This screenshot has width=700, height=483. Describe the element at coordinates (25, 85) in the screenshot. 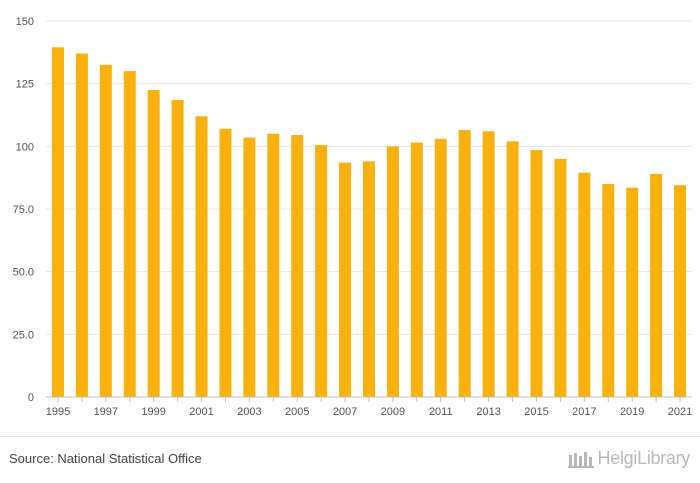

I see `y-tick-label: 125` at that location.